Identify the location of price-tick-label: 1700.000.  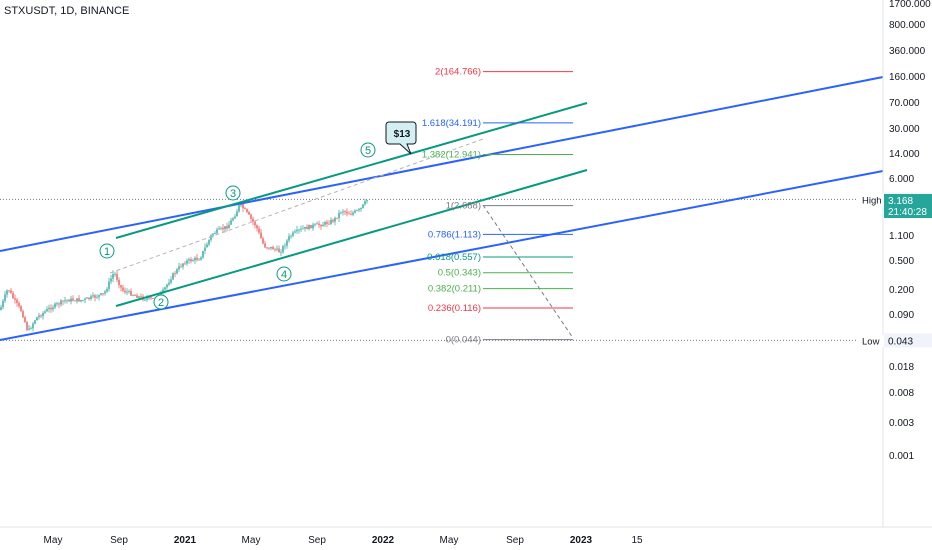
(910, 5).